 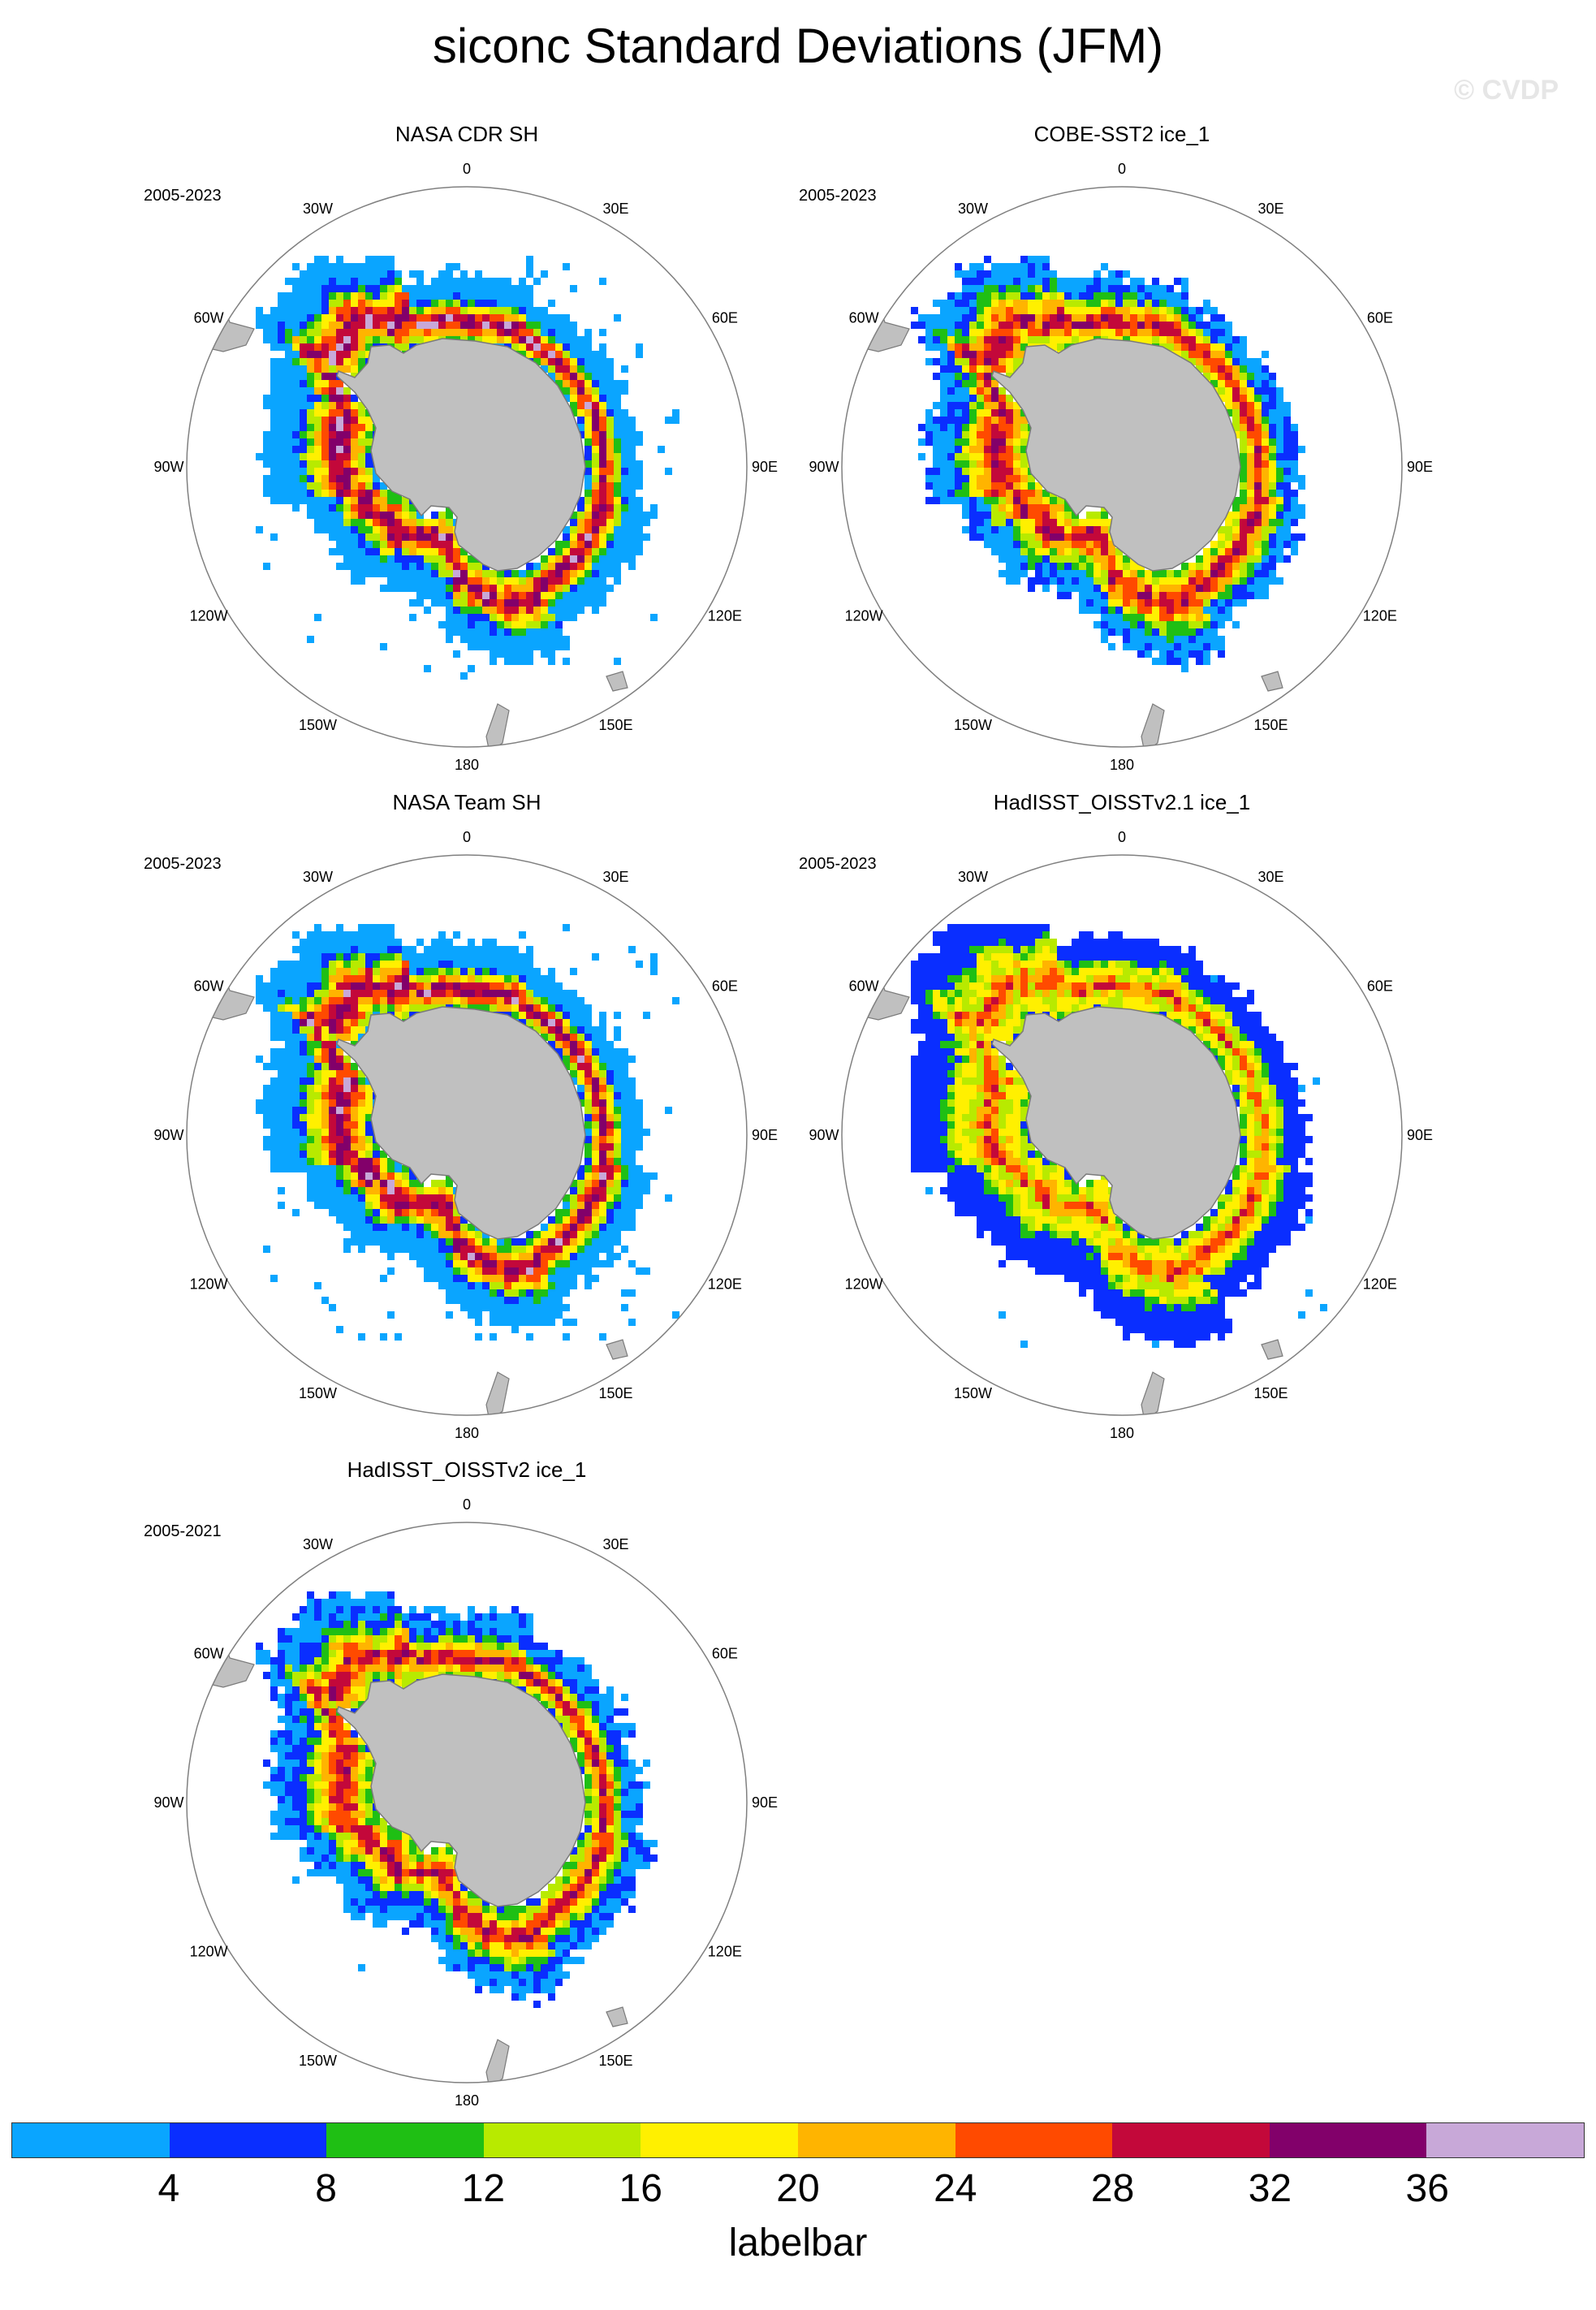 I want to click on longitude-label: 120W, so click(x=209, y=616).